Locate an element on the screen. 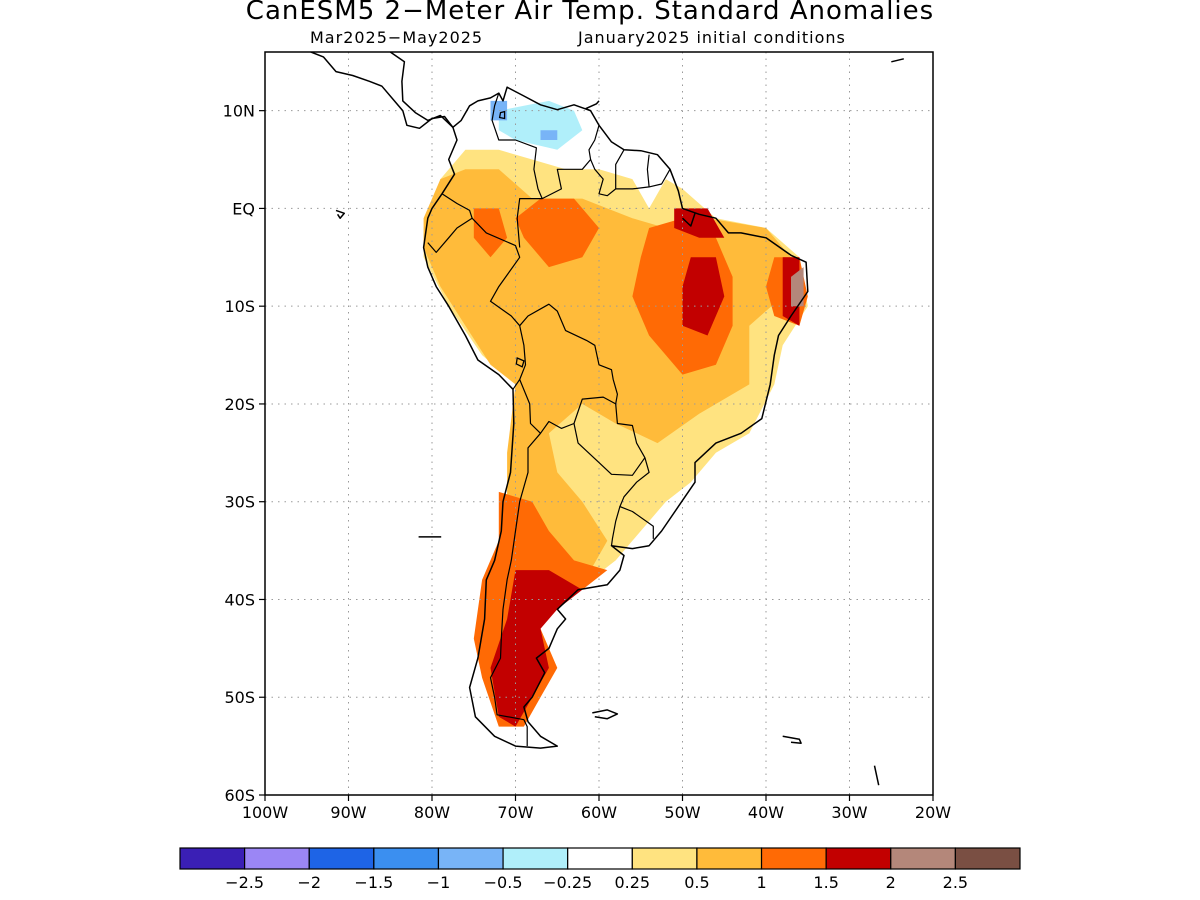 This screenshot has width=1200, height=900. lat-tick-label: 30S is located at coordinates (239, 502).